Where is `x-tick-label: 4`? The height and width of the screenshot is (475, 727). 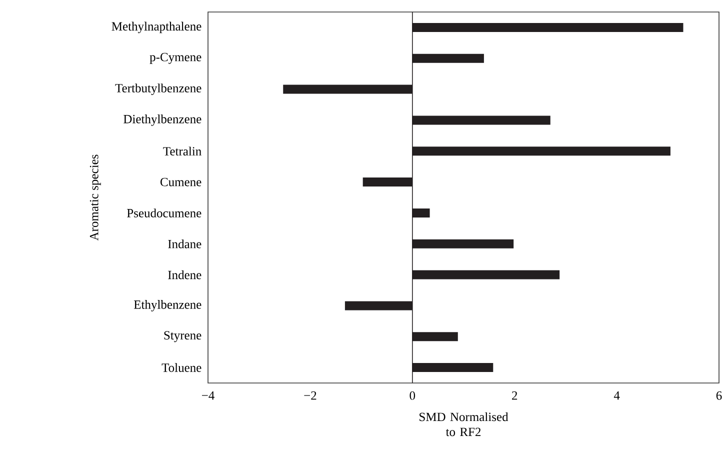 x-tick-label: 4 is located at coordinates (617, 395).